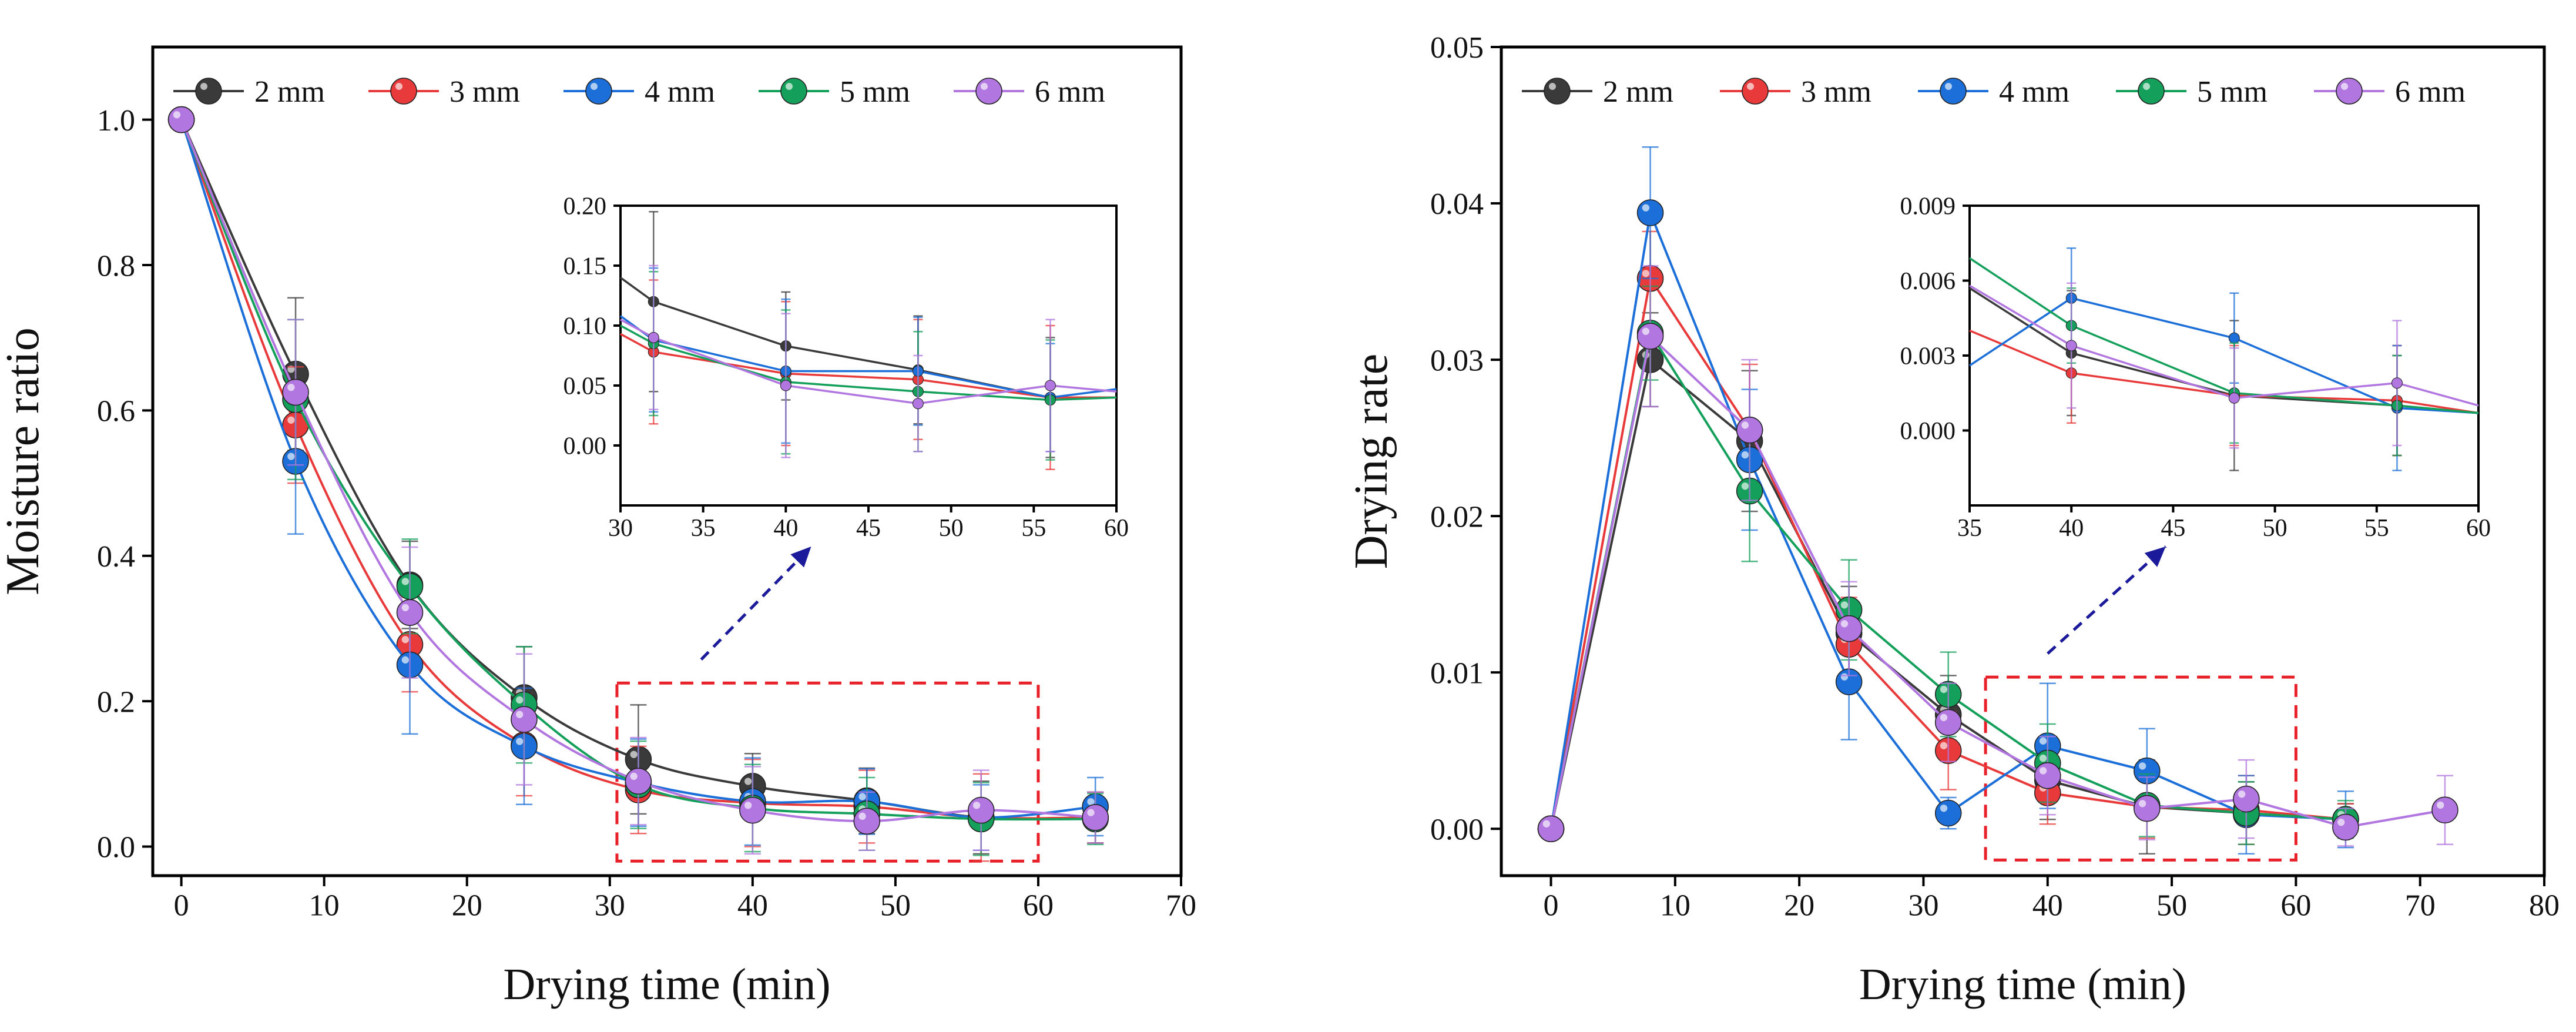 This screenshot has height=1032, width=2576. I want to click on y-tick-label: 0.10, so click(585, 326).